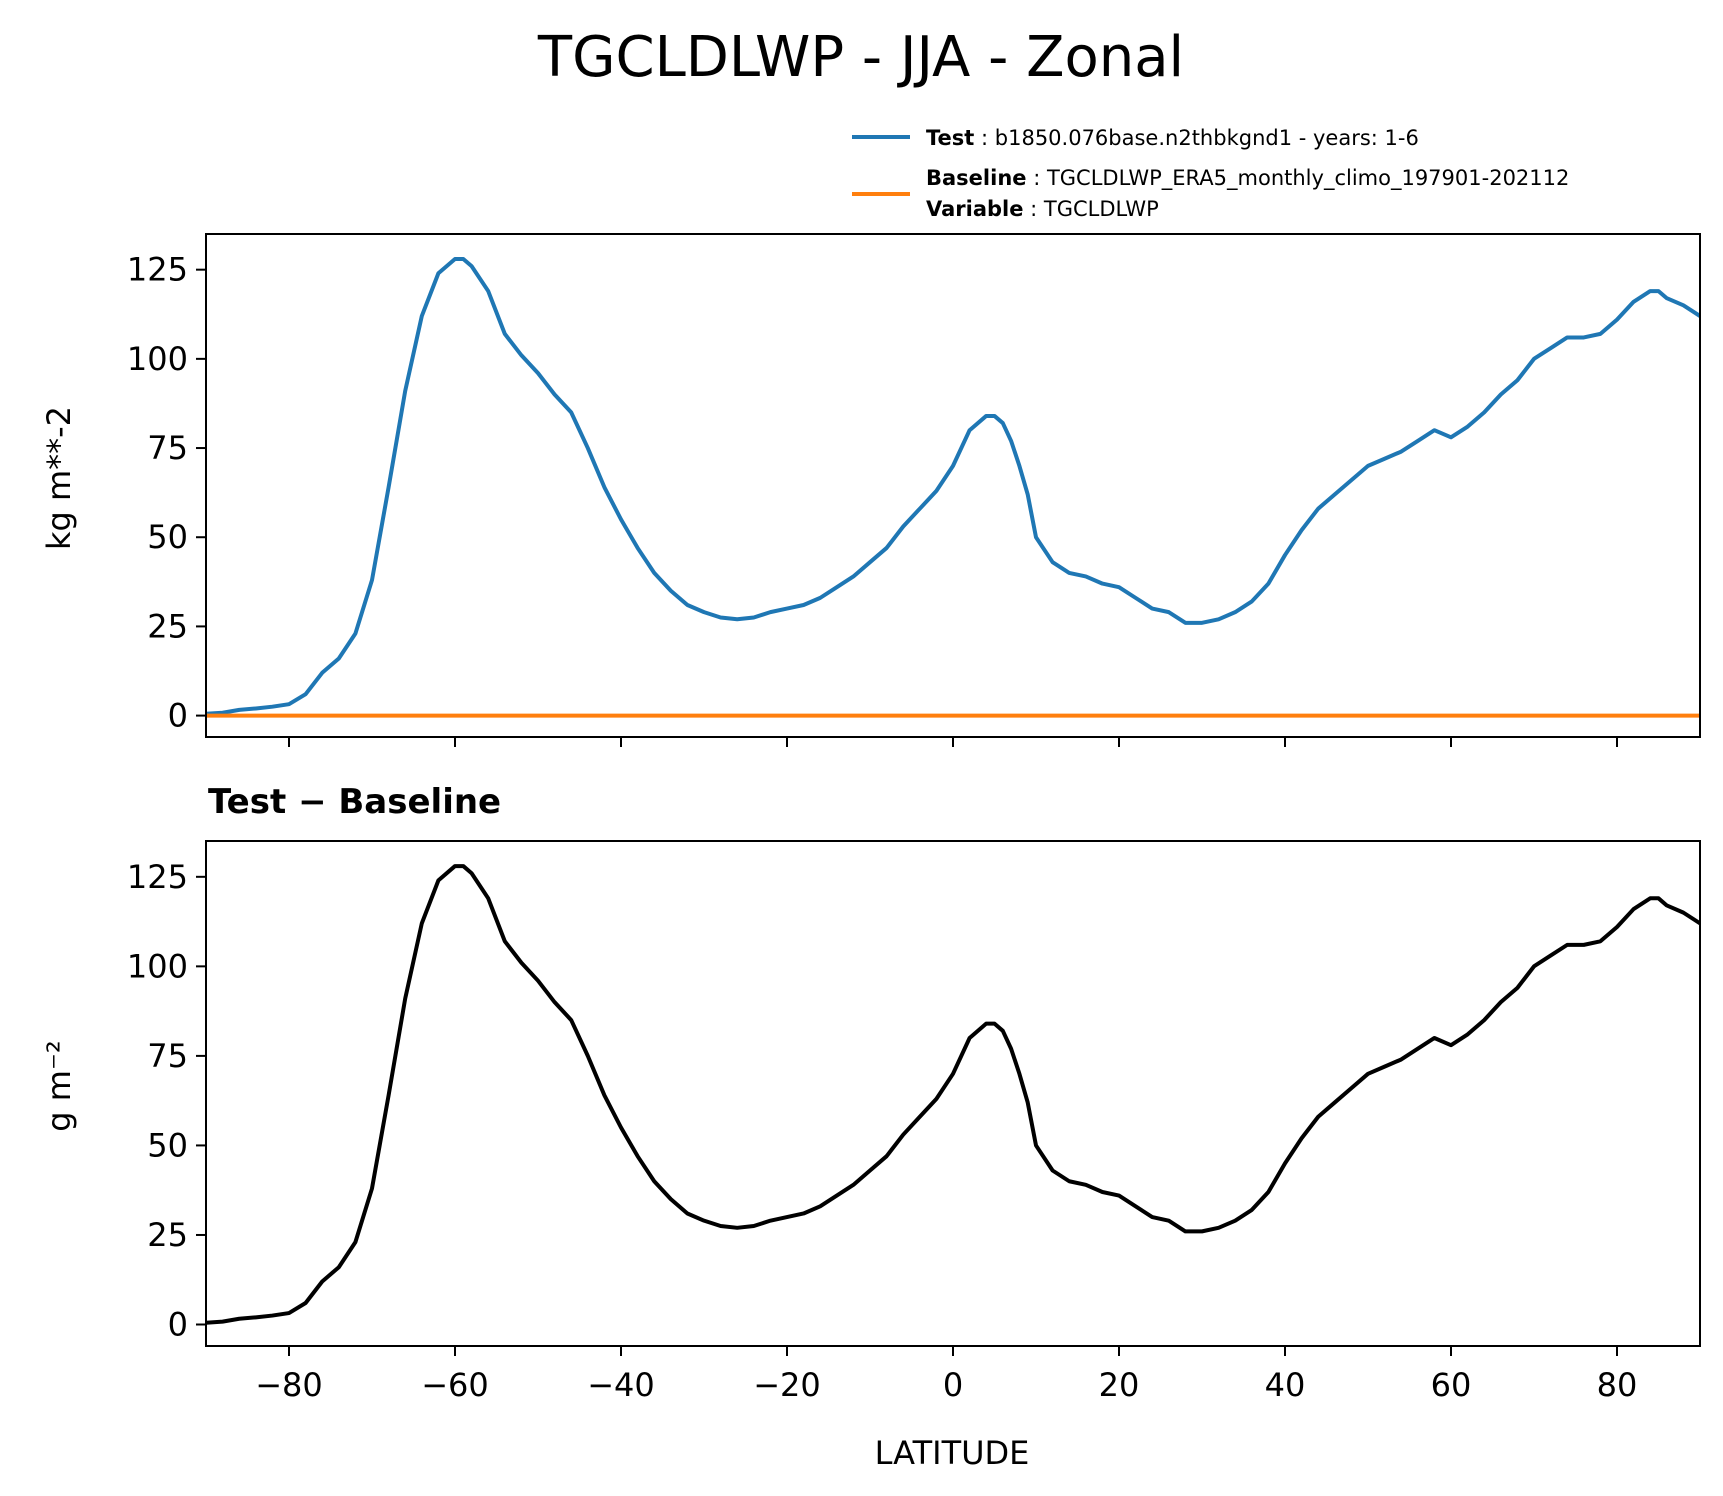 This screenshot has height=1496, width=1723. What do you see at coordinates (167, 1056) in the screenshot?
I see `bottom-y-tick-label: 75` at bounding box center [167, 1056].